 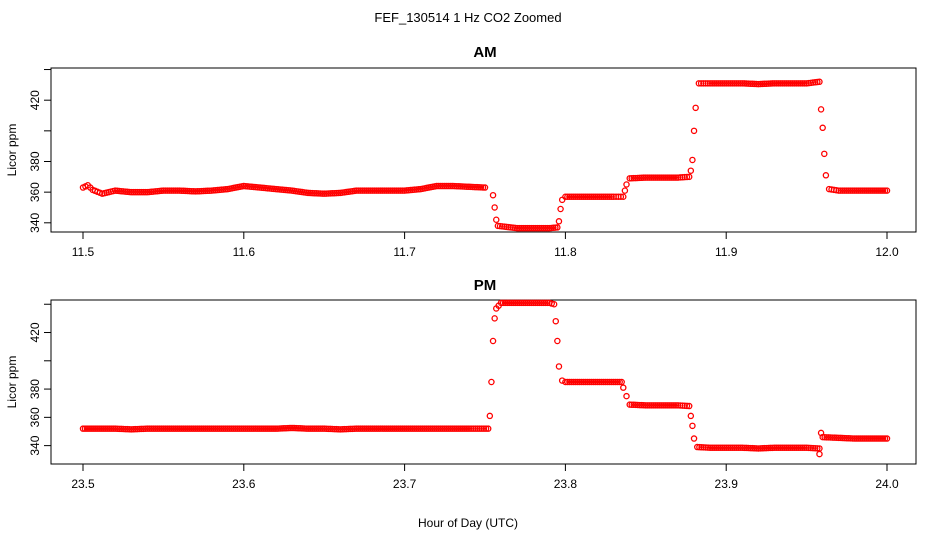 I want to click on x-tick-label: 11.8, so click(x=565, y=252).